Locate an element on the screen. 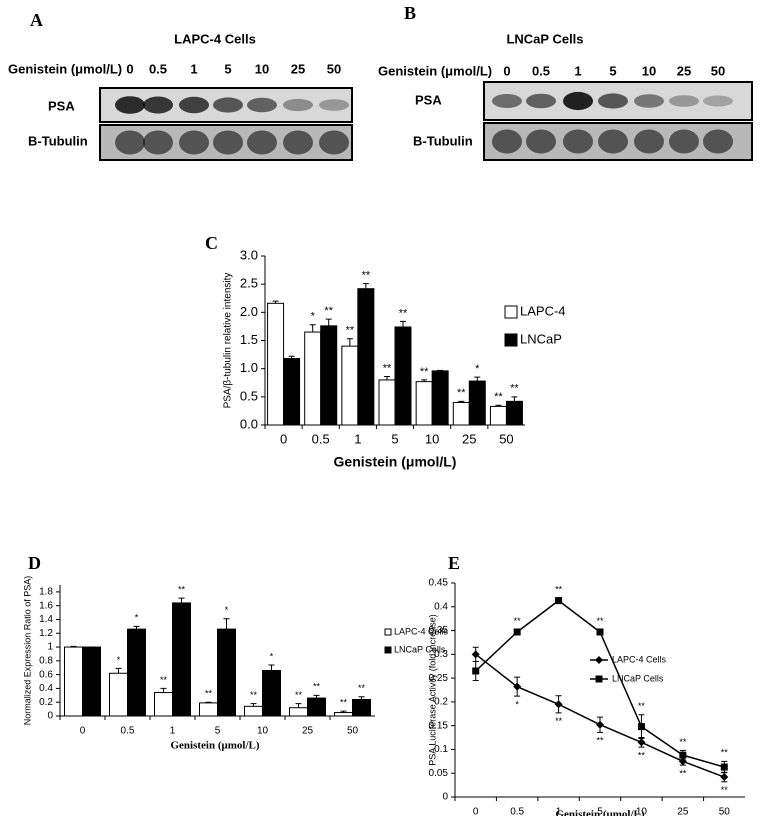  panel-label: E is located at coordinates (454, 563).